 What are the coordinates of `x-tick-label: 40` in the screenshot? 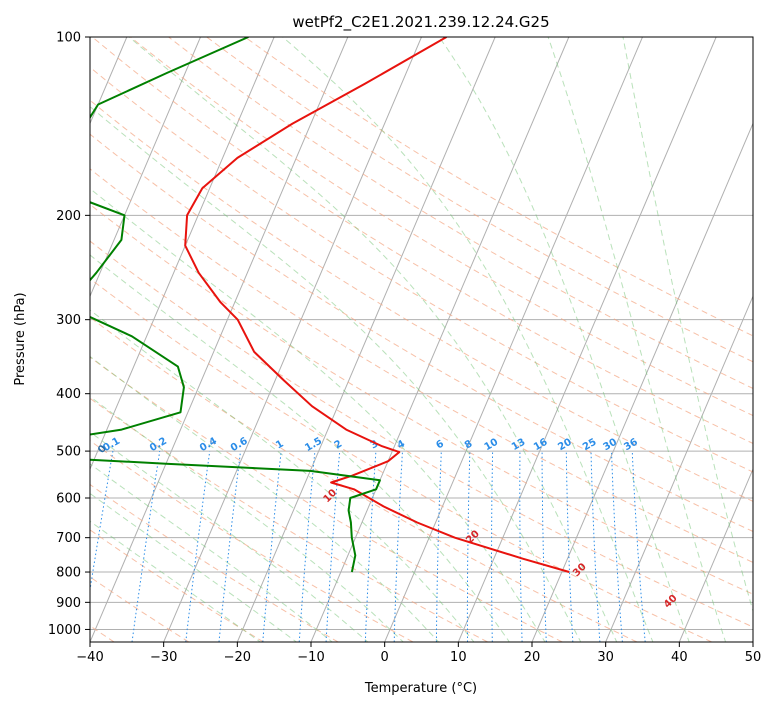 It's located at (679, 657).